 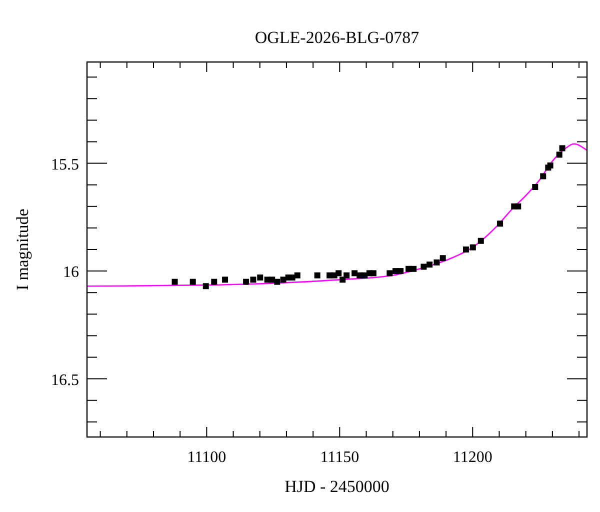 I want to click on x-tick-label: 11200, so click(x=472, y=457).